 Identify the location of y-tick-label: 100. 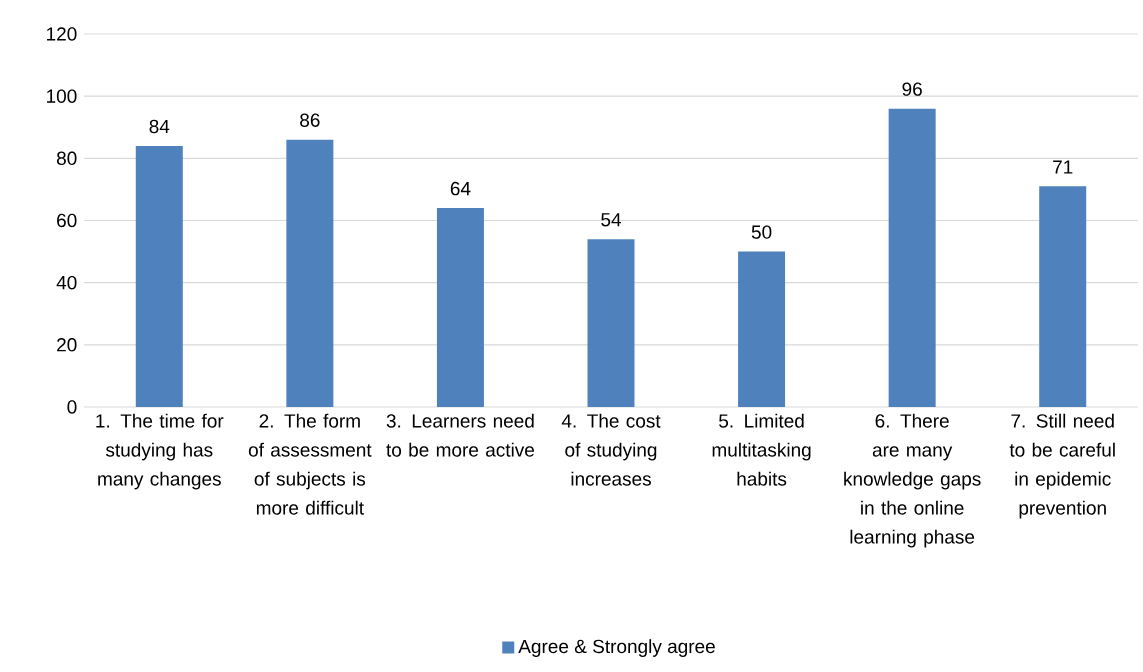
(62, 96).